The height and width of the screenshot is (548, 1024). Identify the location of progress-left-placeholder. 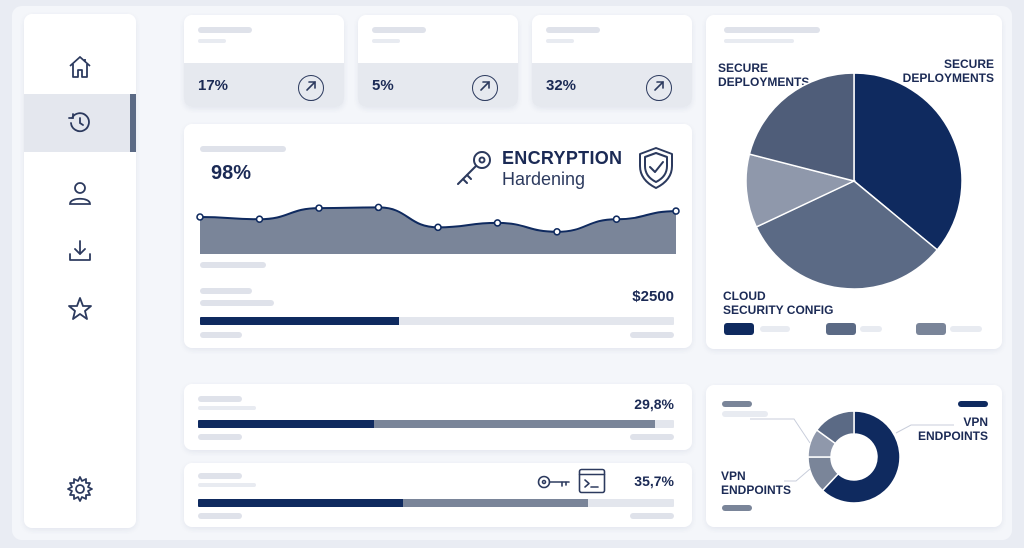
(221, 335).